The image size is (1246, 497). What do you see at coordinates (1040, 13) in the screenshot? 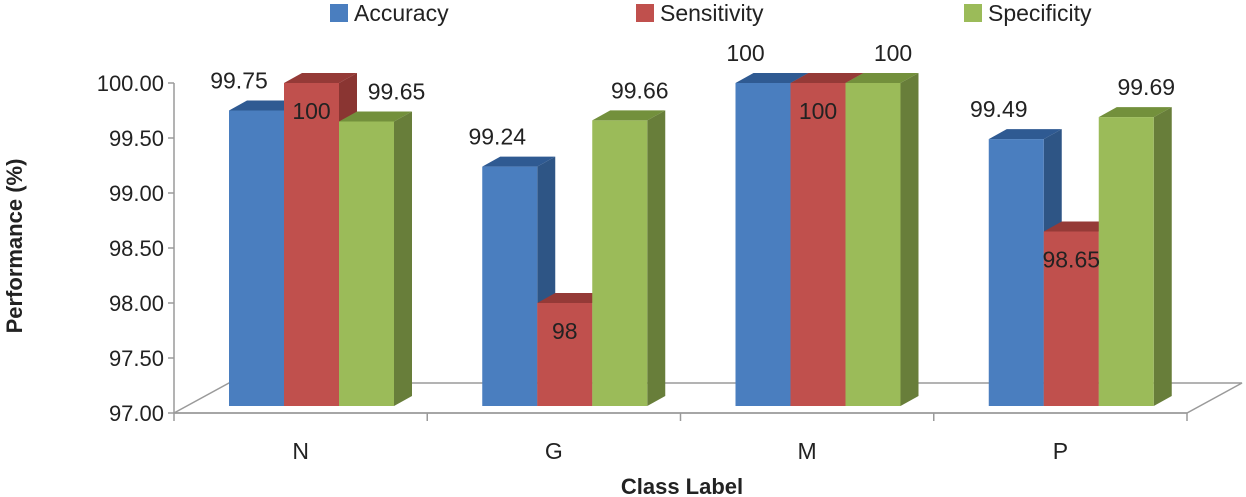
I see `legend-label: Specificity` at bounding box center [1040, 13].